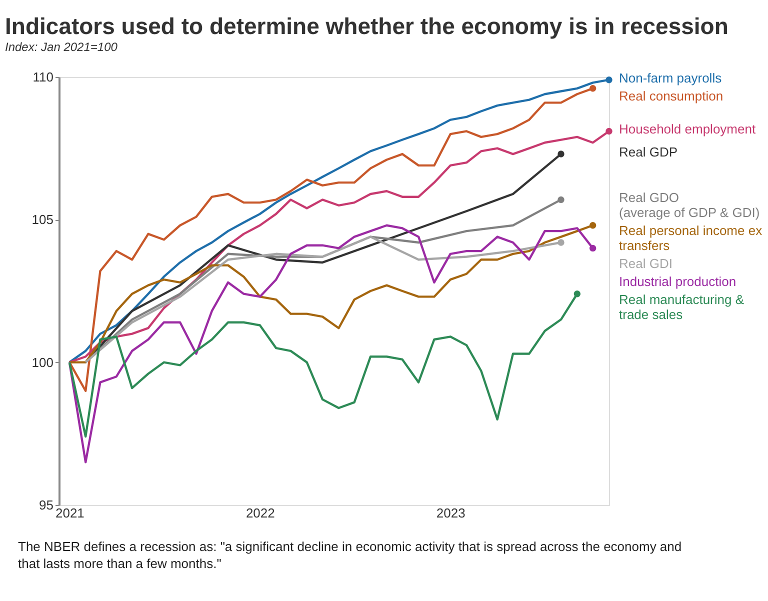 The image size is (768, 601). Describe the element at coordinates (69, 513) in the screenshot. I see `x-tick-label: 2021` at that location.